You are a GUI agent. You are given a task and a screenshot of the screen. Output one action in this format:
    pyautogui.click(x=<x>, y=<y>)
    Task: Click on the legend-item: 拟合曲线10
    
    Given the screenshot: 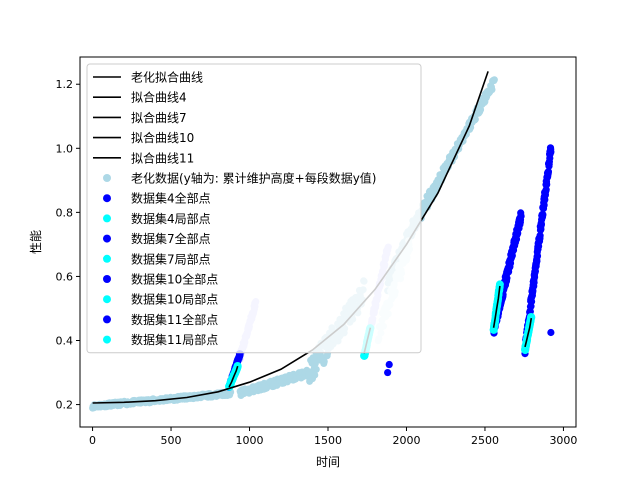 What is the action you would take?
    pyautogui.click(x=143, y=137)
    